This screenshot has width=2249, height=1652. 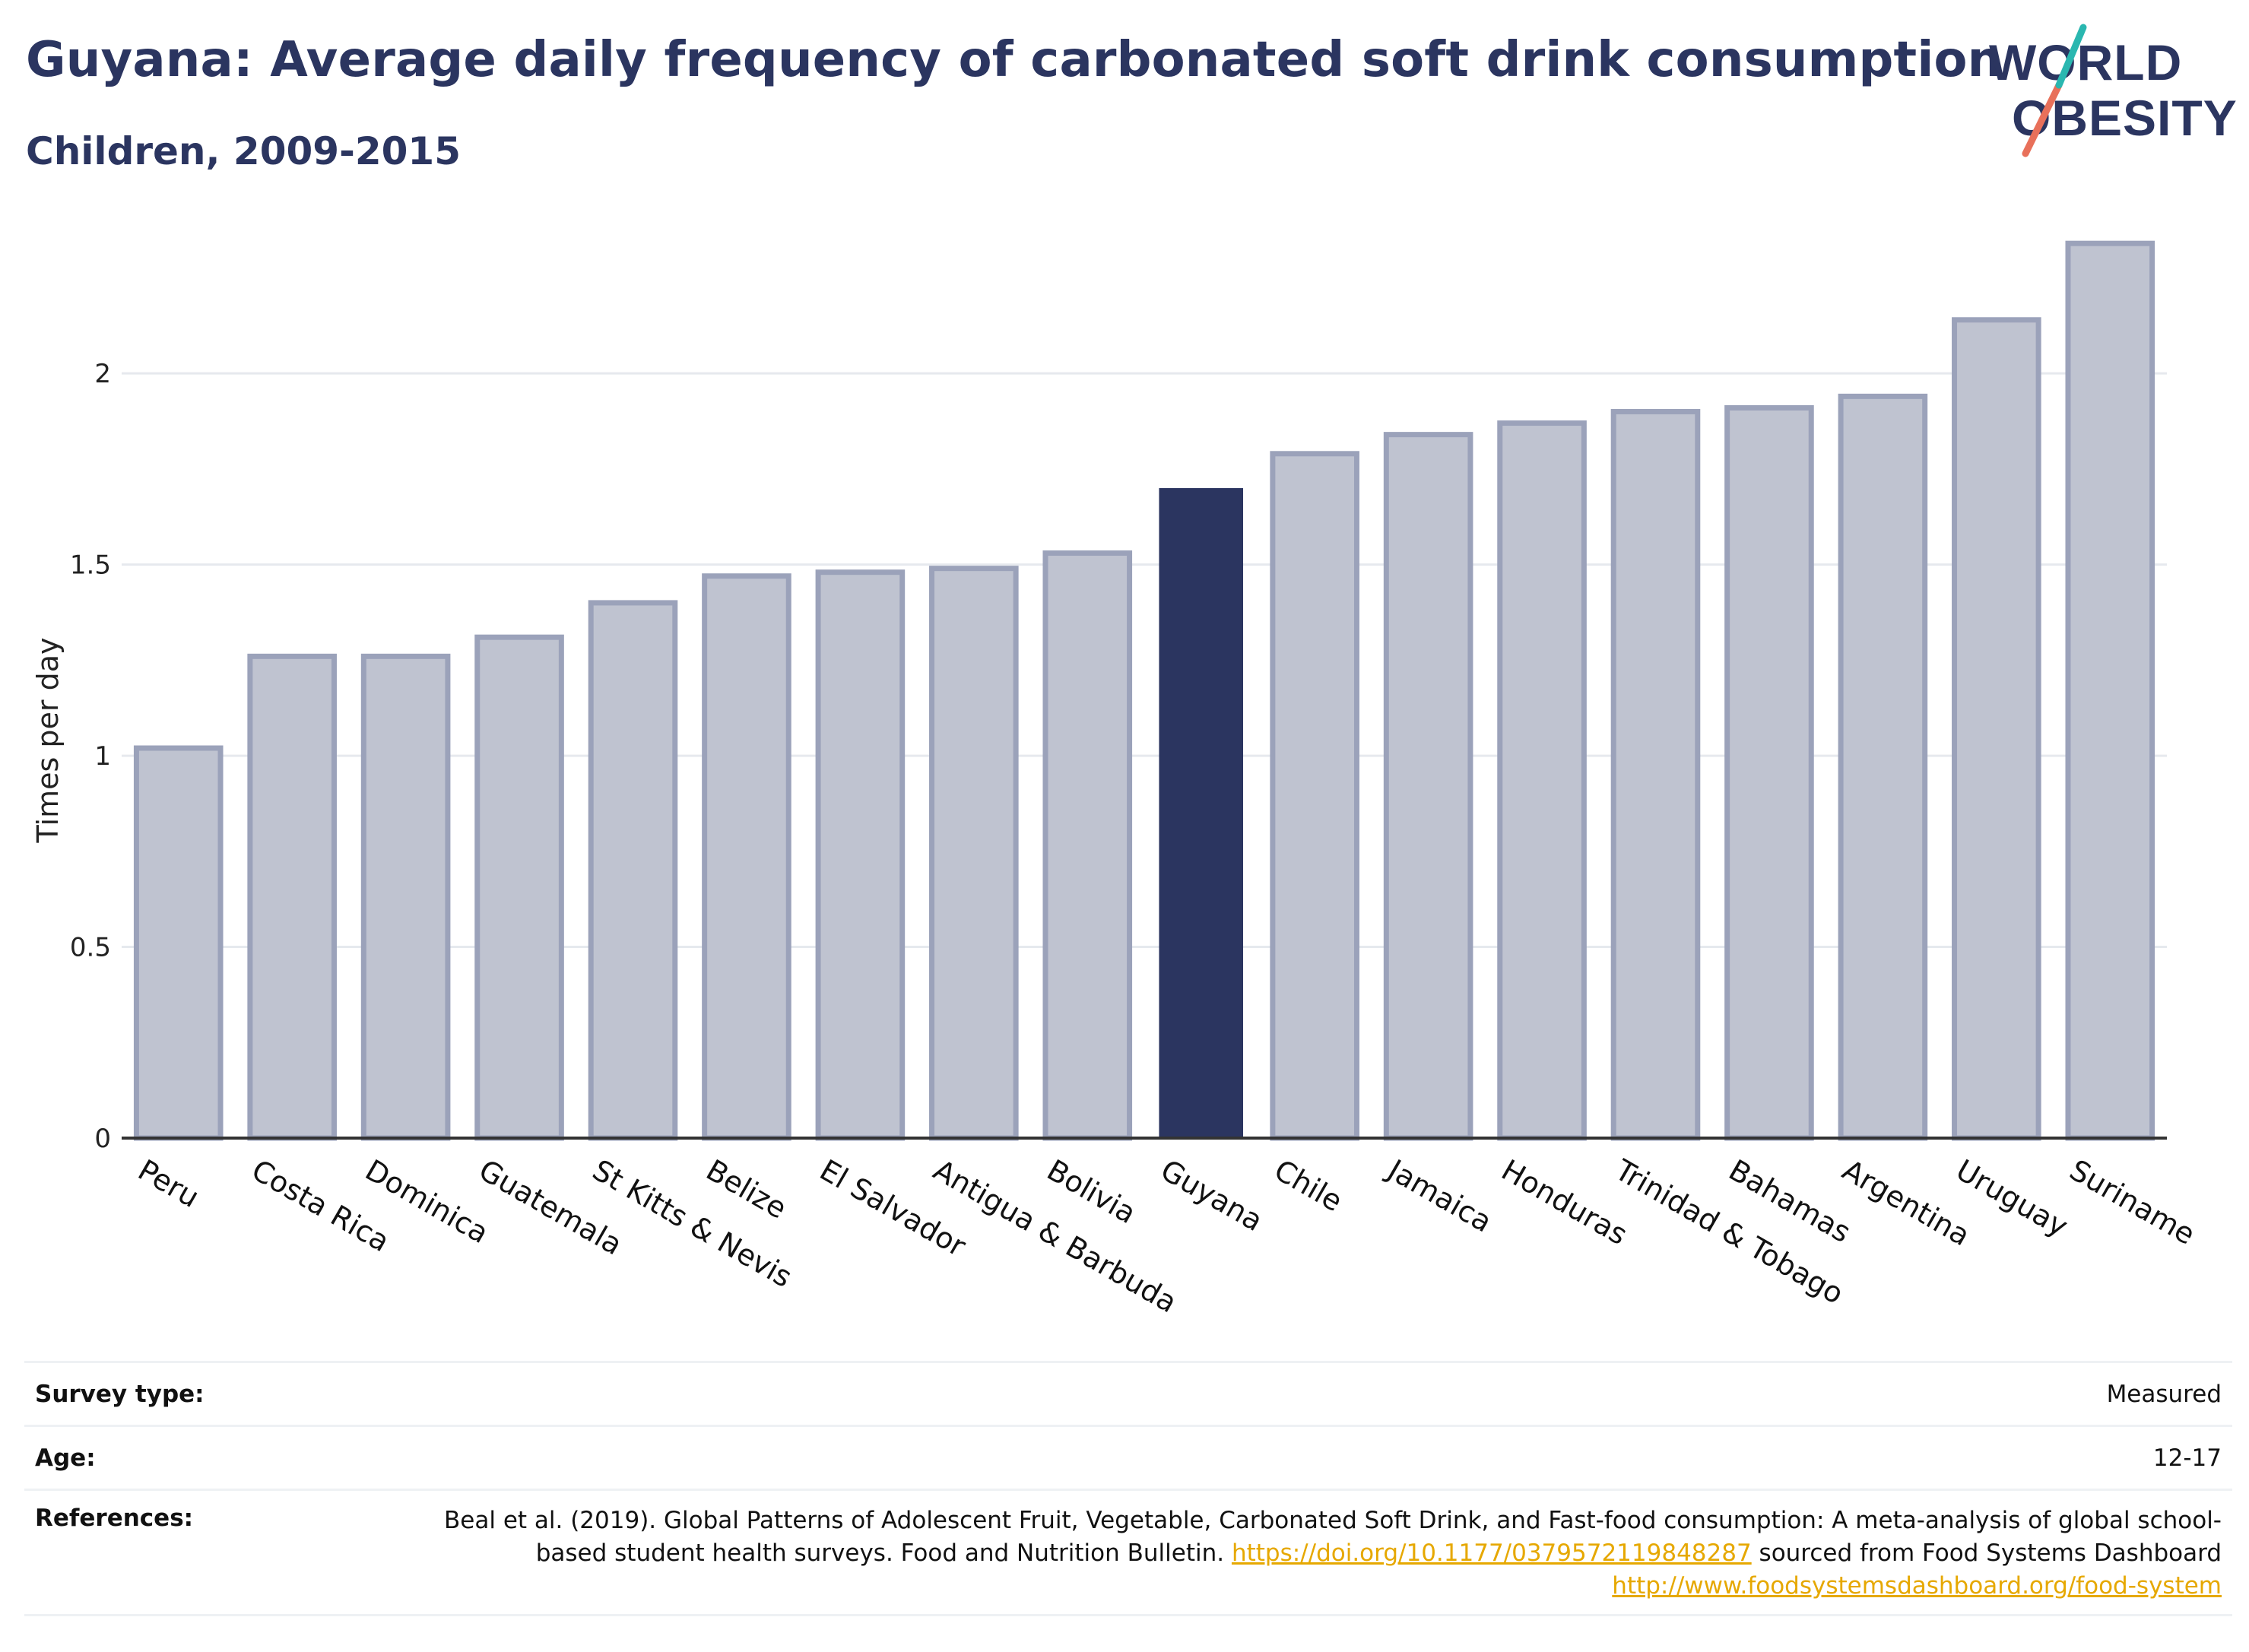 What do you see at coordinates (2110, 690) in the screenshot?
I see `bar-suriname` at bounding box center [2110, 690].